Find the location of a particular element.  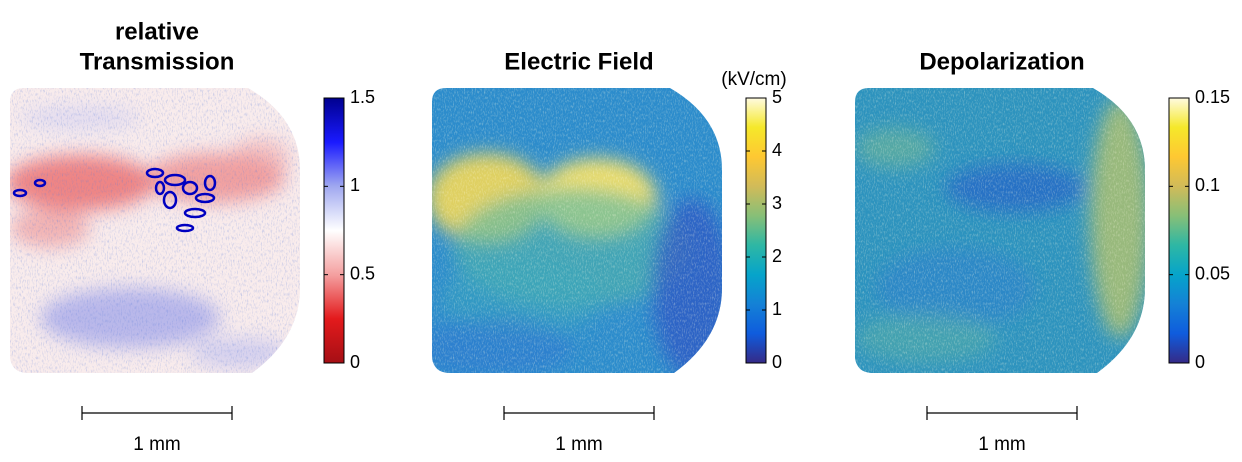

chart-title: Transmission is located at coordinates (157, 61).